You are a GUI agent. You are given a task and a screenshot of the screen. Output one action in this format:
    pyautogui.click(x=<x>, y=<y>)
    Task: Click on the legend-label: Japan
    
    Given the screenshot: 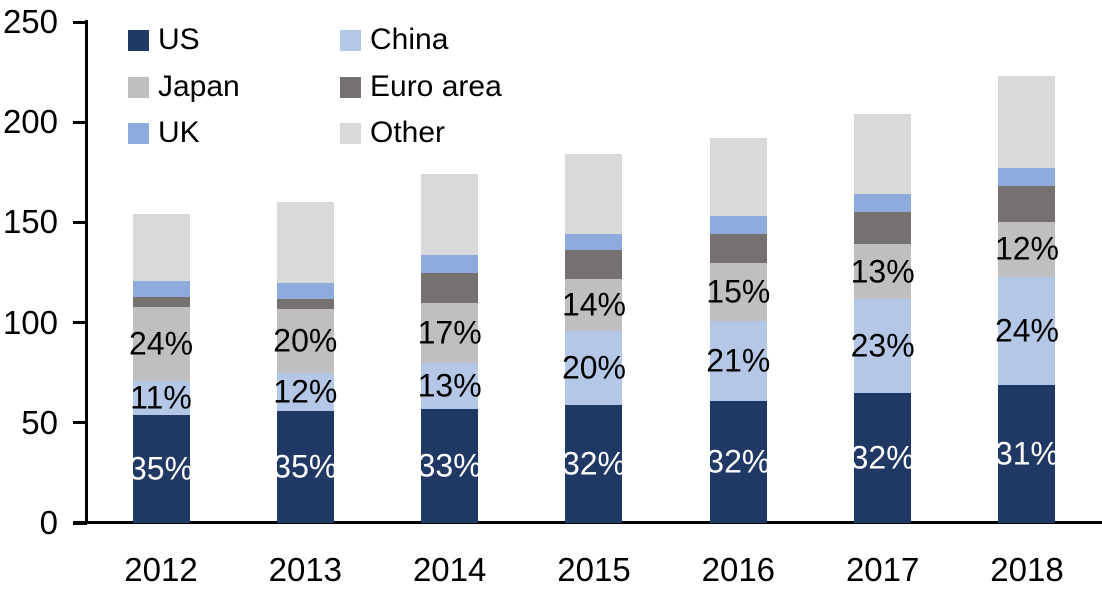 What is the action you would take?
    pyautogui.click(x=199, y=86)
    